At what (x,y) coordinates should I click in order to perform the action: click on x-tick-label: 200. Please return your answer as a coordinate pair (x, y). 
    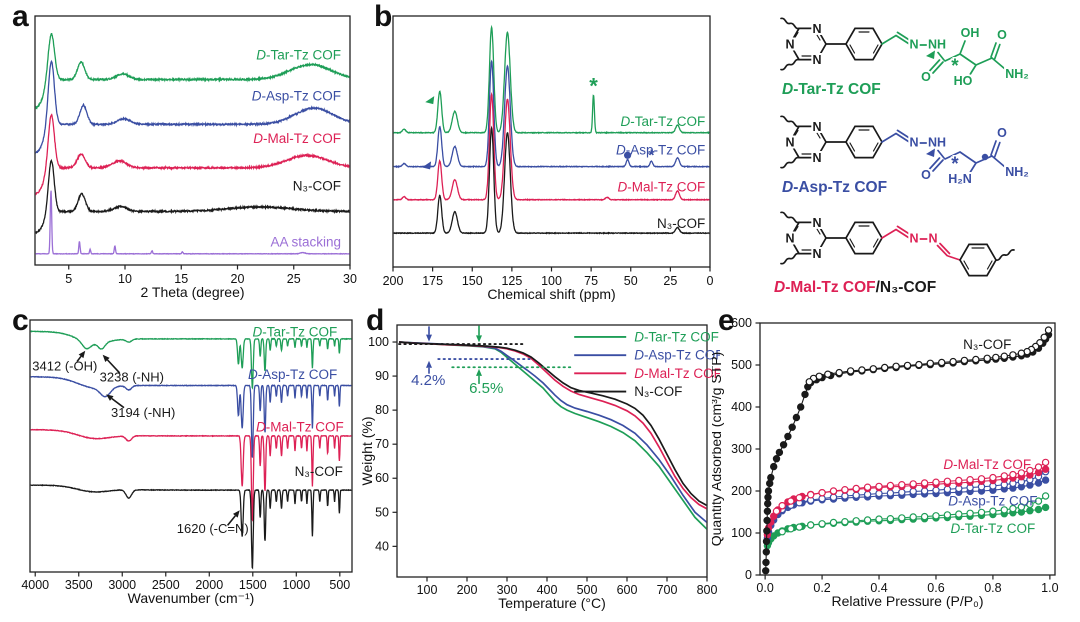
    Looking at the image, I should click on (467, 590).